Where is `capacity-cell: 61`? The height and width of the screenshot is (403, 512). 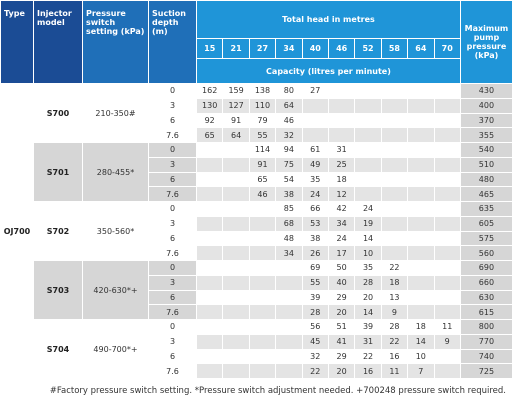
capacity-cell: 61 is located at coordinates (315, 150).